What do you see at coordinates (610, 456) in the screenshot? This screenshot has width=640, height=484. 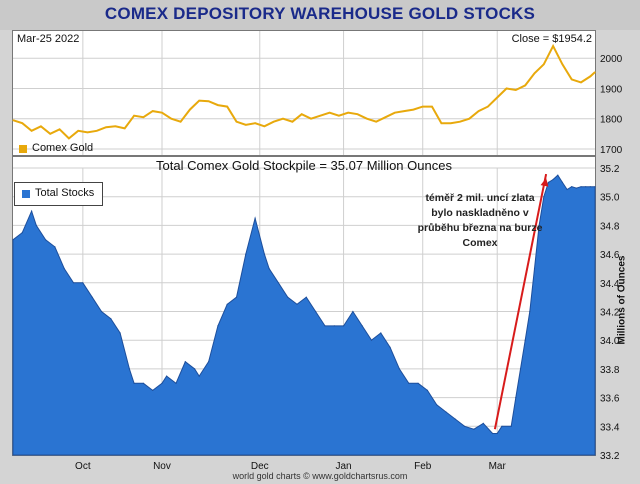 I see `stocks-y-tick-label: 33.2` at bounding box center [610, 456].